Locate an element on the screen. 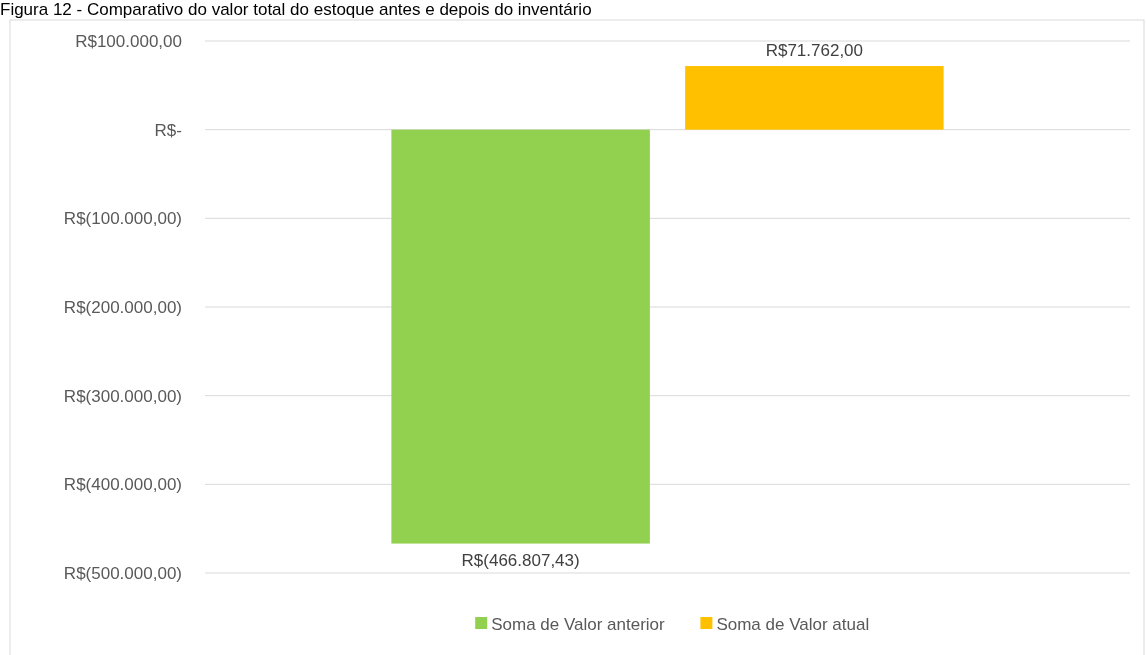  y-tick-label: R$100.000,00 is located at coordinates (128, 41).